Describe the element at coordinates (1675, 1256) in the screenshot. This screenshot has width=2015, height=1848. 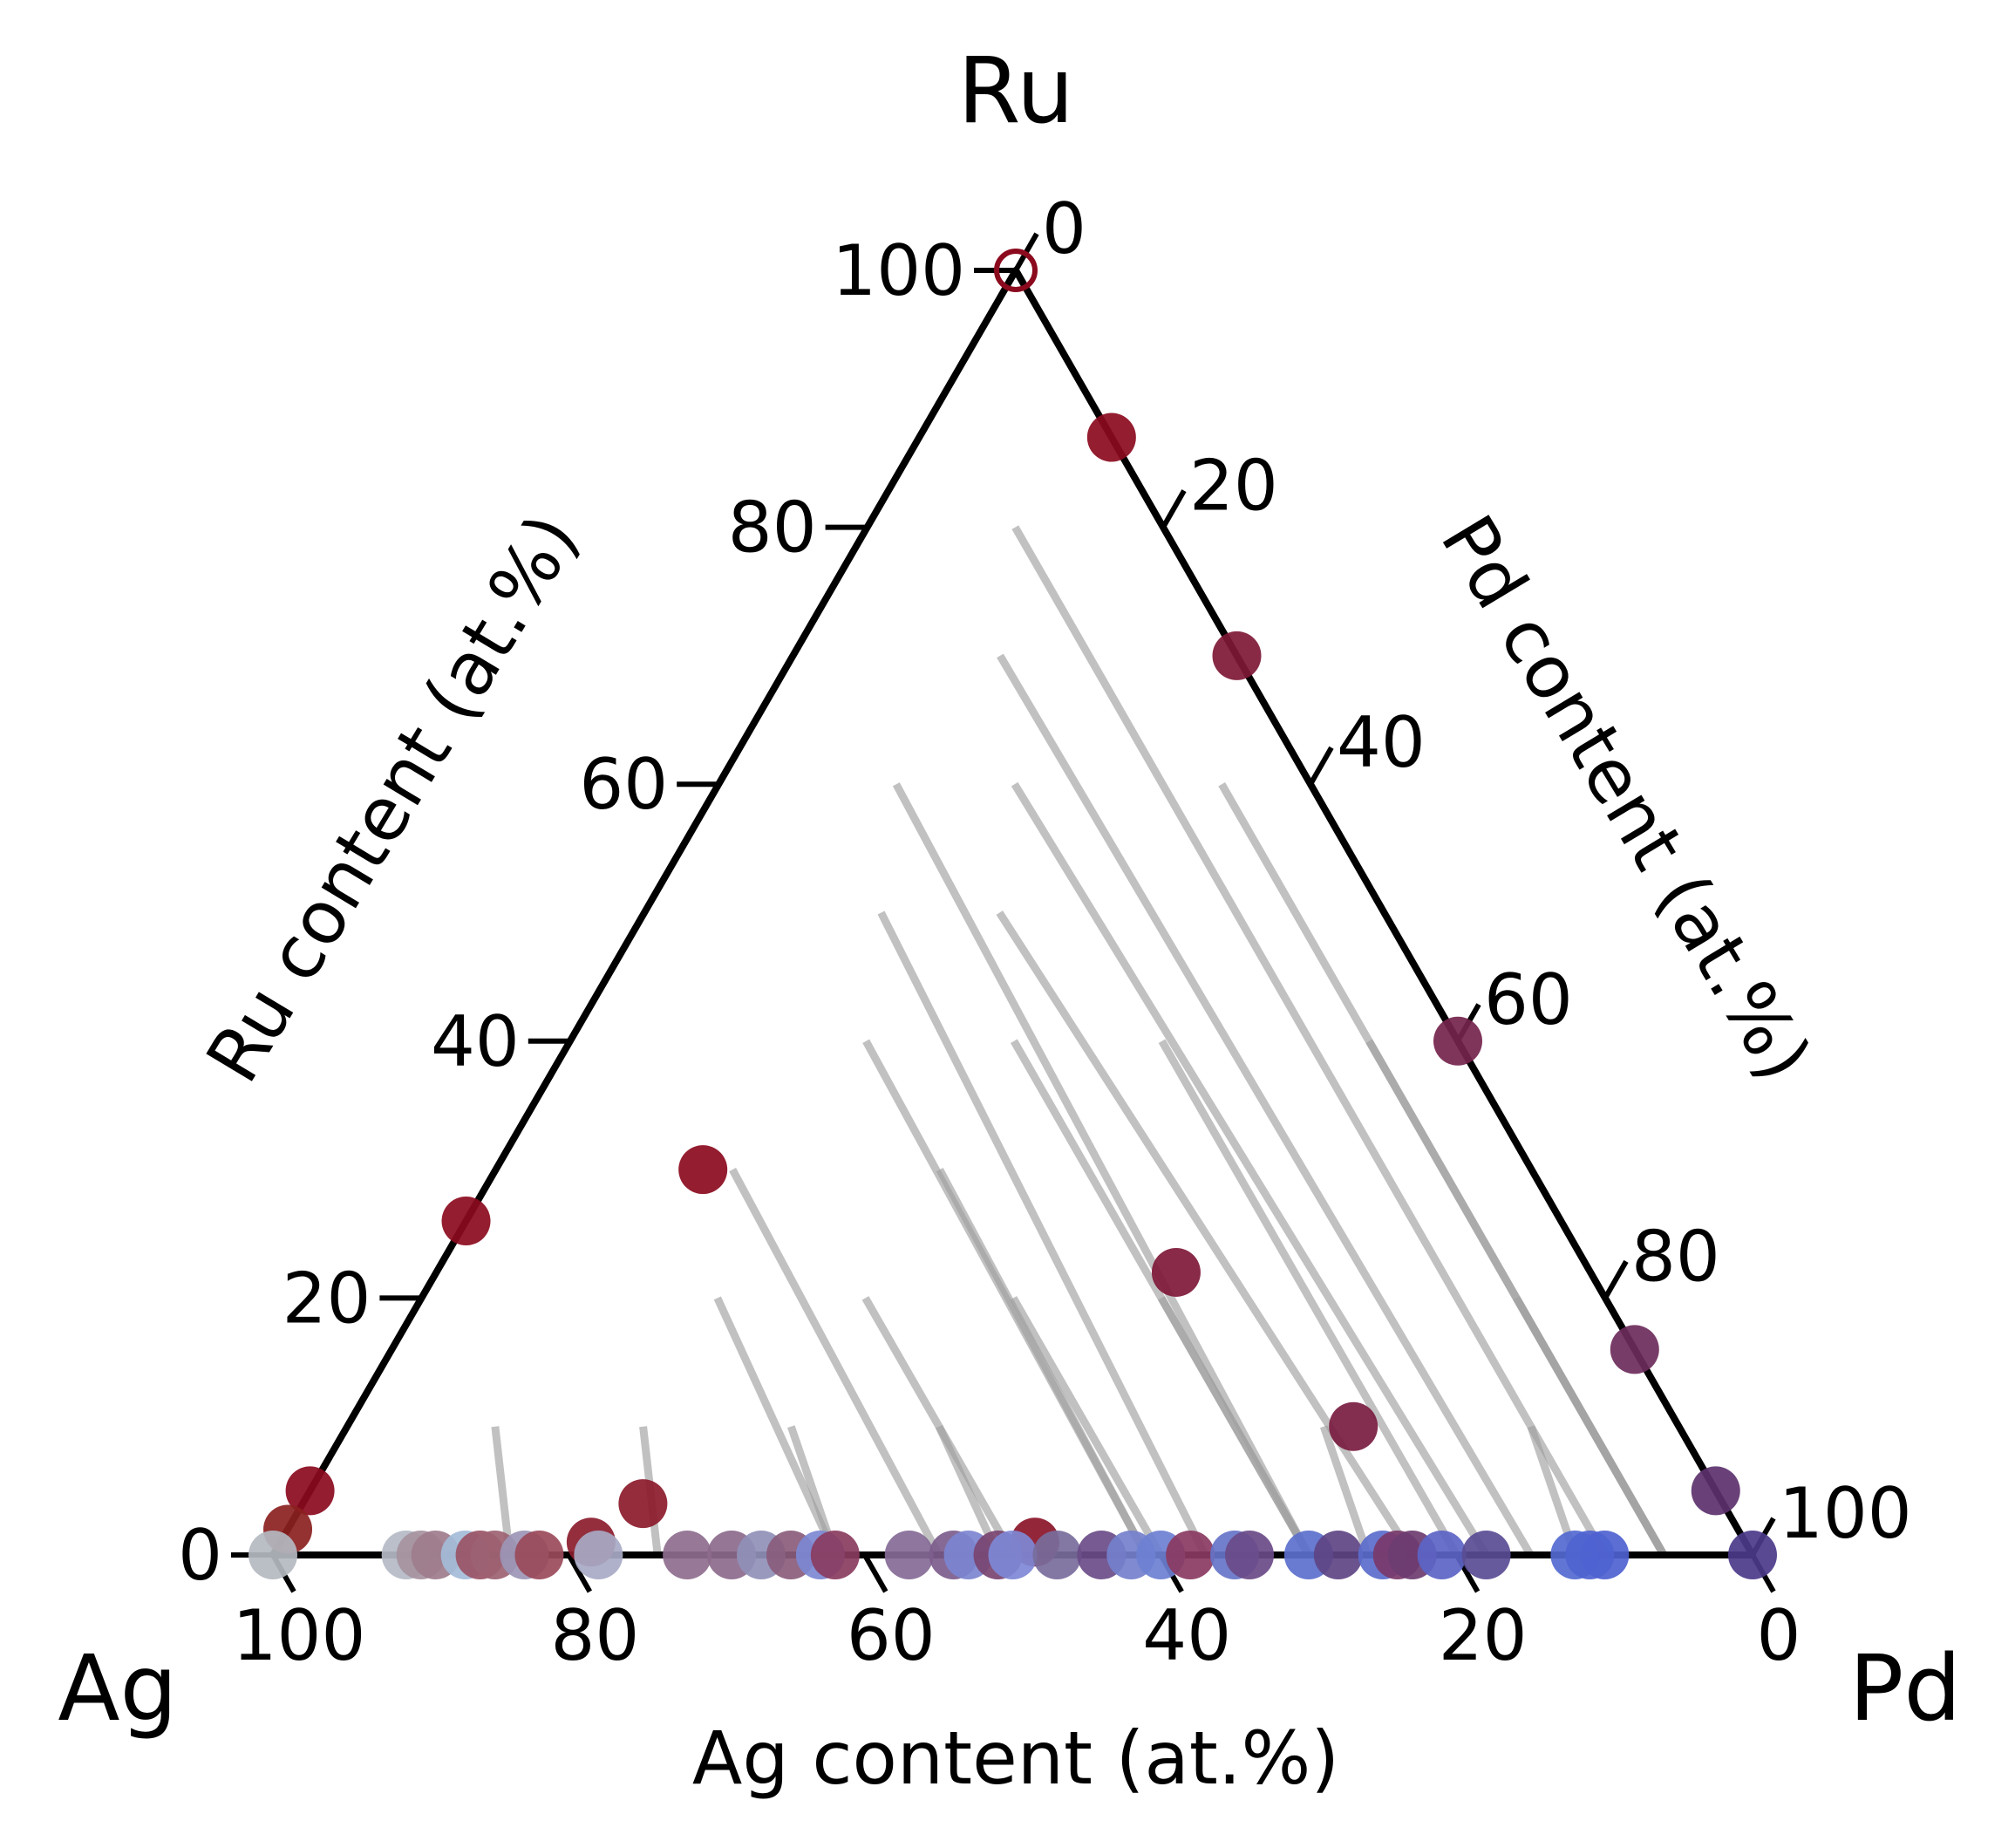
I see `right-tick-label-80: 80` at that location.